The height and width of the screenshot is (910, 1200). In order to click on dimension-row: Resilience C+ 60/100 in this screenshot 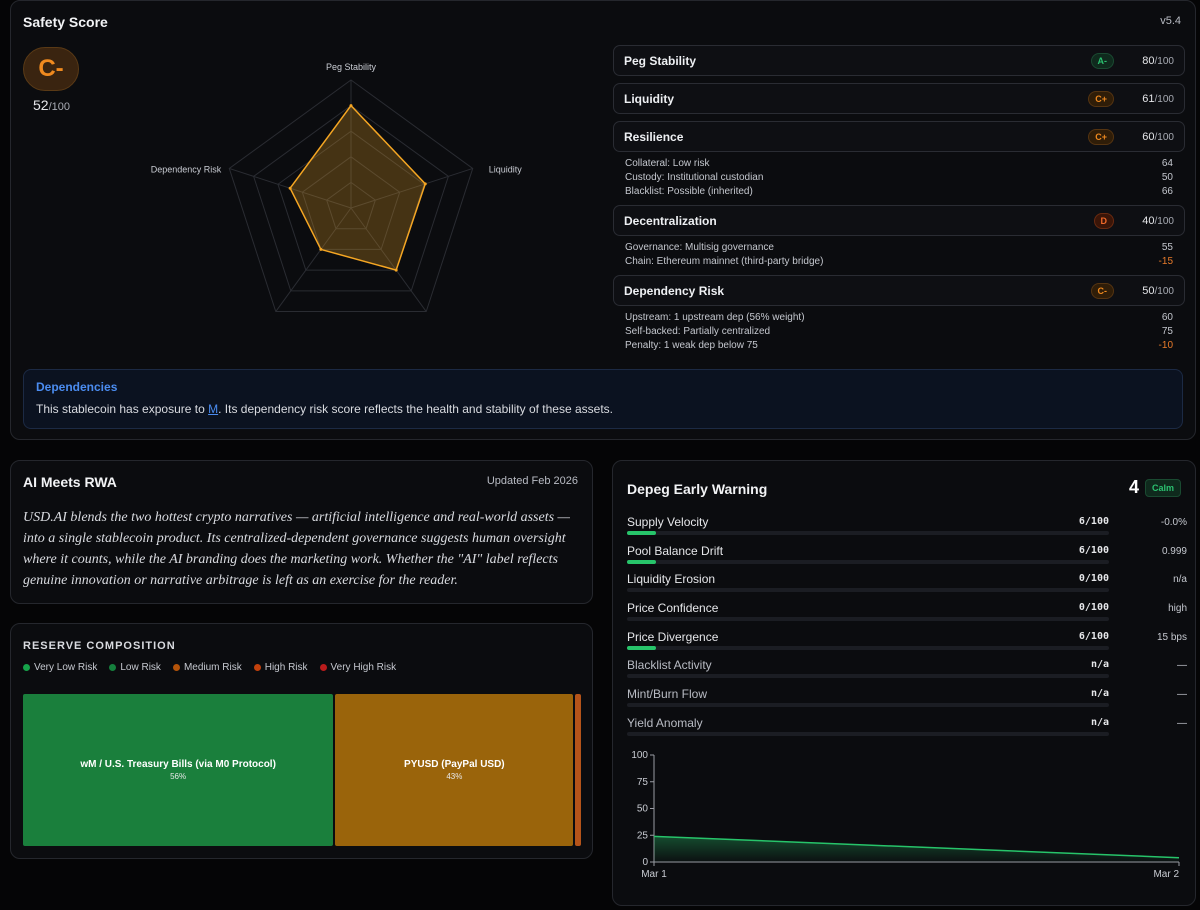, I will do `click(899, 136)`.